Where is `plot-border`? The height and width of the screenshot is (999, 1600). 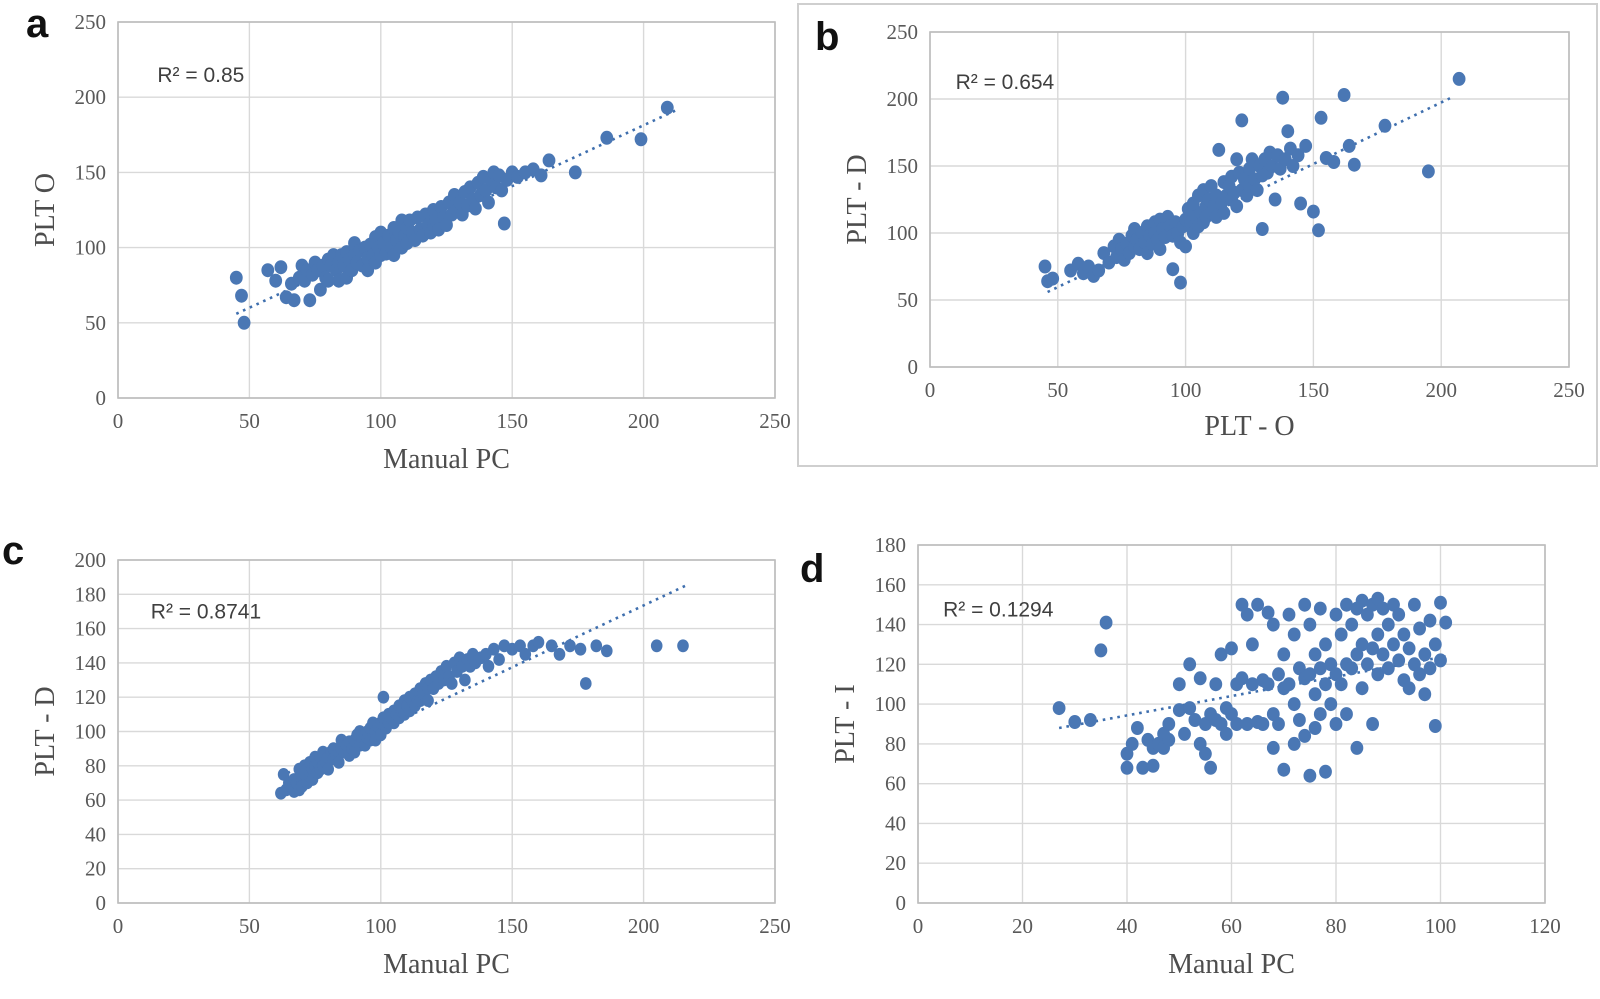 plot-border is located at coordinates (1231, 724).